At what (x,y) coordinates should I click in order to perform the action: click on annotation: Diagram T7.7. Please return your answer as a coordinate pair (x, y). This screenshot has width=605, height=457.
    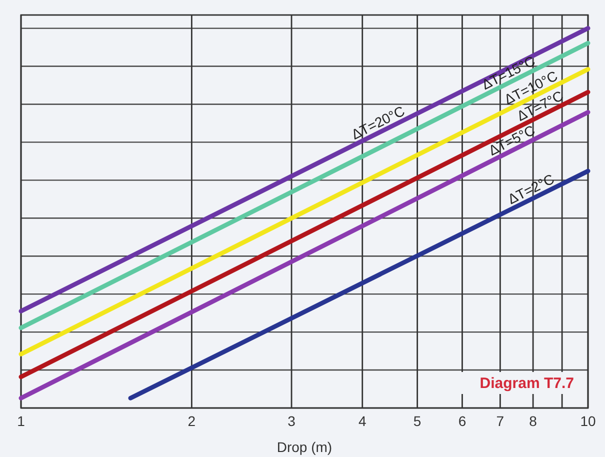
    Looking at the image, I should click on (527, 383).